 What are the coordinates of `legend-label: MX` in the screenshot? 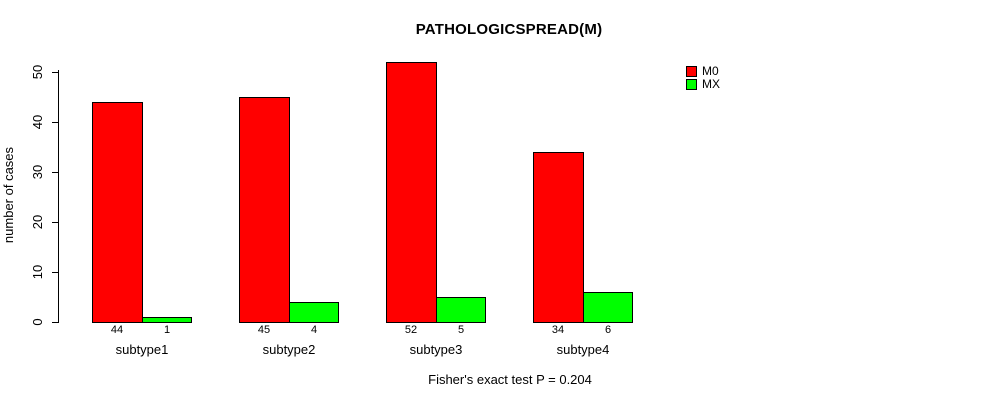 It's located at (711, 84).